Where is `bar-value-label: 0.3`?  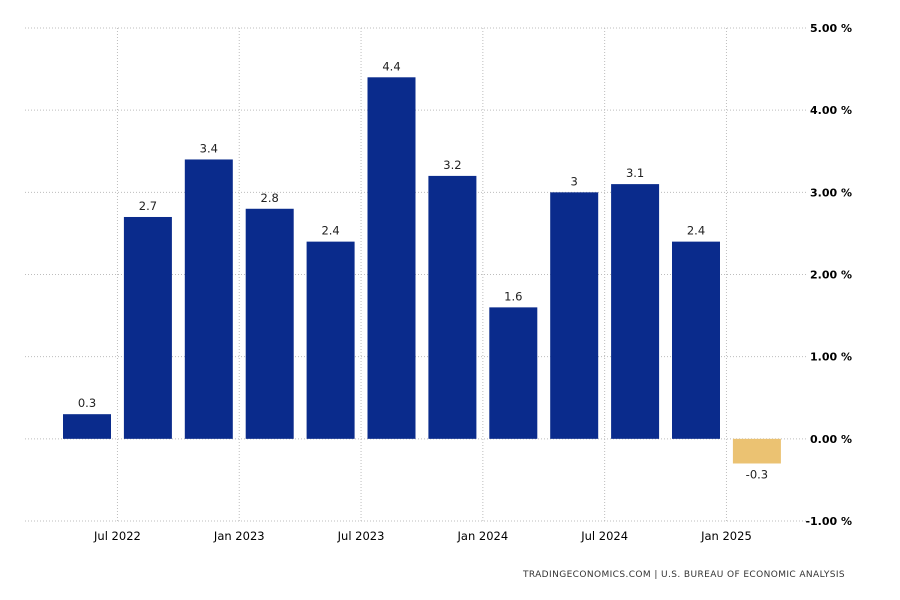 bar-value-label: 0.3 is located at coordinates (87, 403).